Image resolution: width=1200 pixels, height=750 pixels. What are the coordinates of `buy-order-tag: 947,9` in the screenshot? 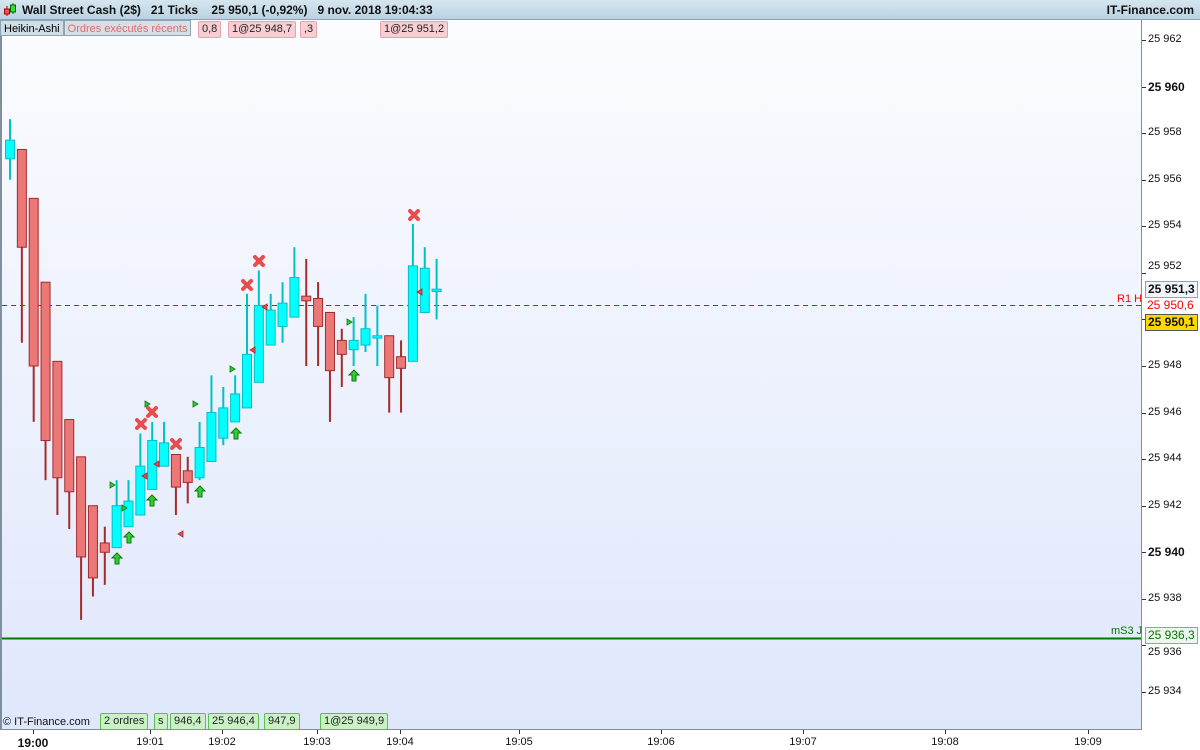 It's located at (282, 721).